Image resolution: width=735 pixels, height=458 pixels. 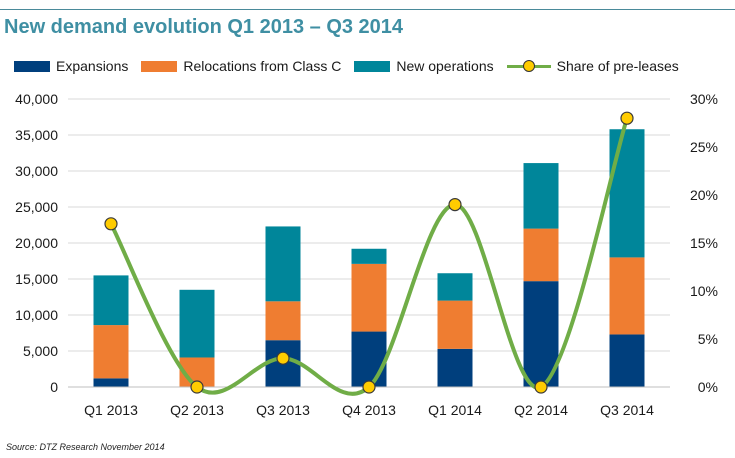 What do you see at coordinates (54, 387) in the screenshot?
I see `y-left-tick-label: 0` at bounding box center [54, 387].